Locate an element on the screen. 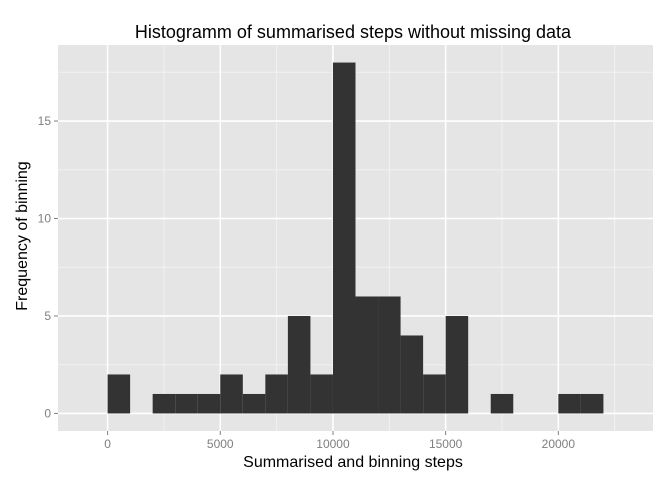 This screenshot has height=480, width=672. x-axis-label: Summarised and binning steps is located at coordinates (353, 462).